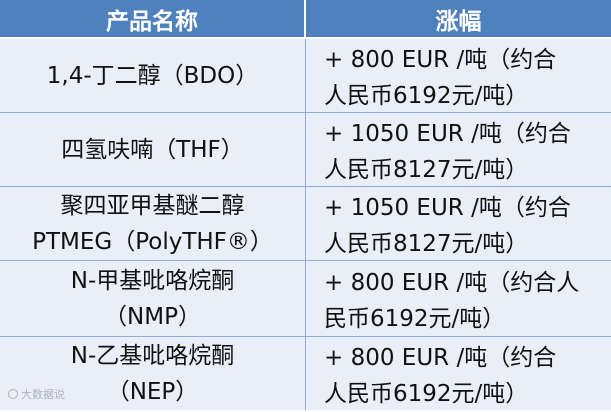  Describe the element at coordinates (153, 18) in the screenshot. I see `header-product-name: 产品名称` at that location.